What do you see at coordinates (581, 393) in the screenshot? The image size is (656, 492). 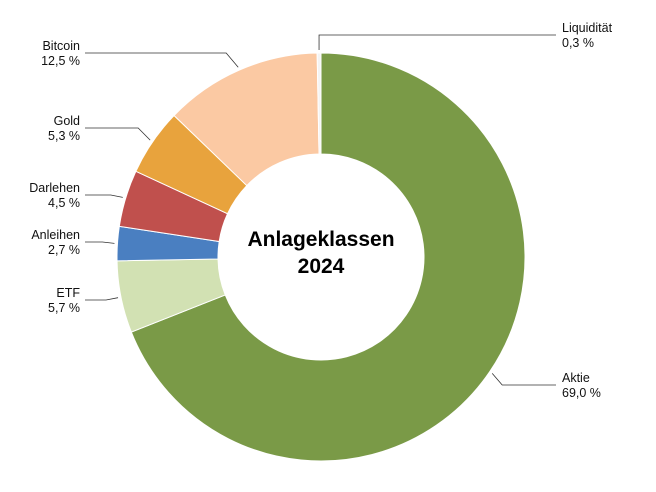 I see `slice-value-label: 69,0 %` at bounding box center [581, 393].